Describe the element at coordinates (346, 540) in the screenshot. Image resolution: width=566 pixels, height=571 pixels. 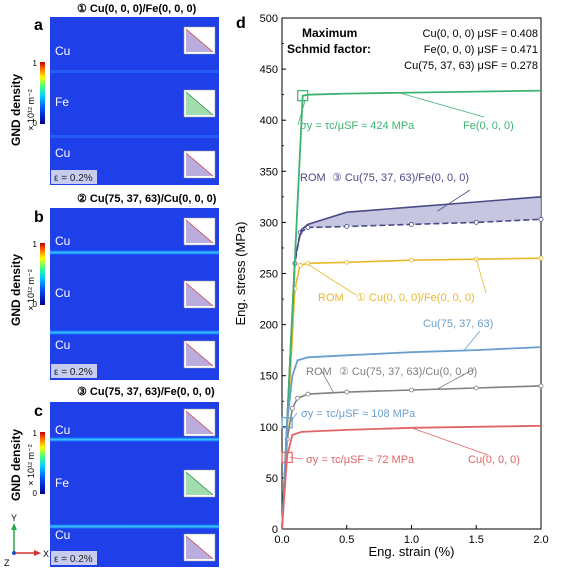
I see `x-tick-label-1: 0.5` at that location.